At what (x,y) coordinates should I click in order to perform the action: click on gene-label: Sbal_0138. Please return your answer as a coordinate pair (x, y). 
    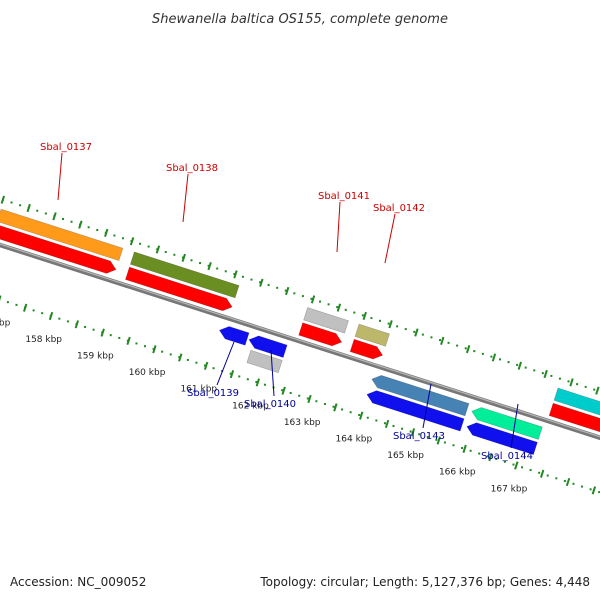
    Looking at the image, I should click on (192, 168).